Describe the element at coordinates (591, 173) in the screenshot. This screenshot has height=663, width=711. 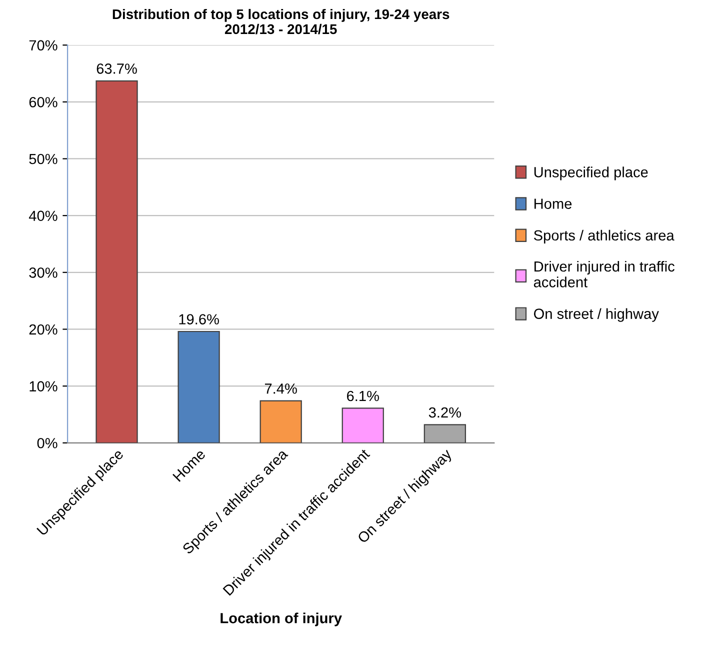
I see `legend-label: Unspecified place` at that location.